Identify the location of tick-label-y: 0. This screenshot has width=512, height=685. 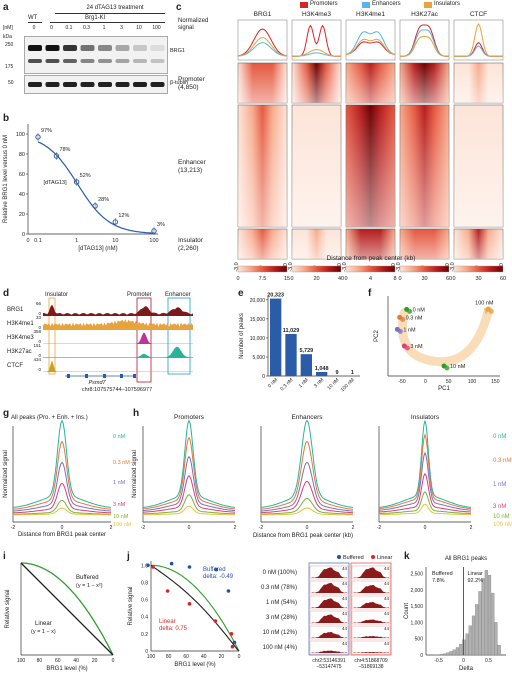
(146, 652).